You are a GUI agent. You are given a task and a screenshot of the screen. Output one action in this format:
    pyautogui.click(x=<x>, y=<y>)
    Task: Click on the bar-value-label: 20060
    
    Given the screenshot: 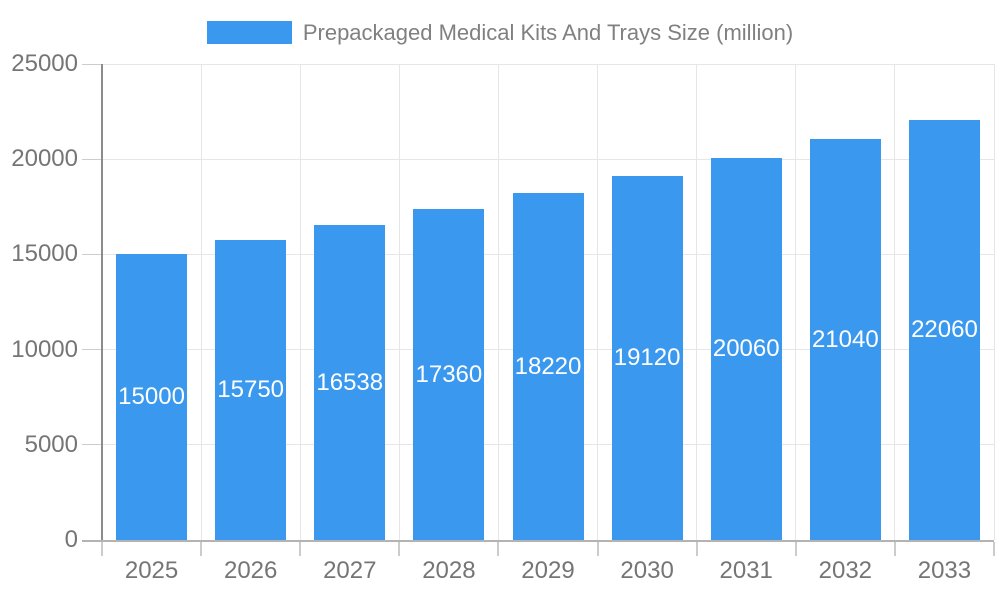 What is the action you would take?
    pyautogui.click(x=746, y=349)
    